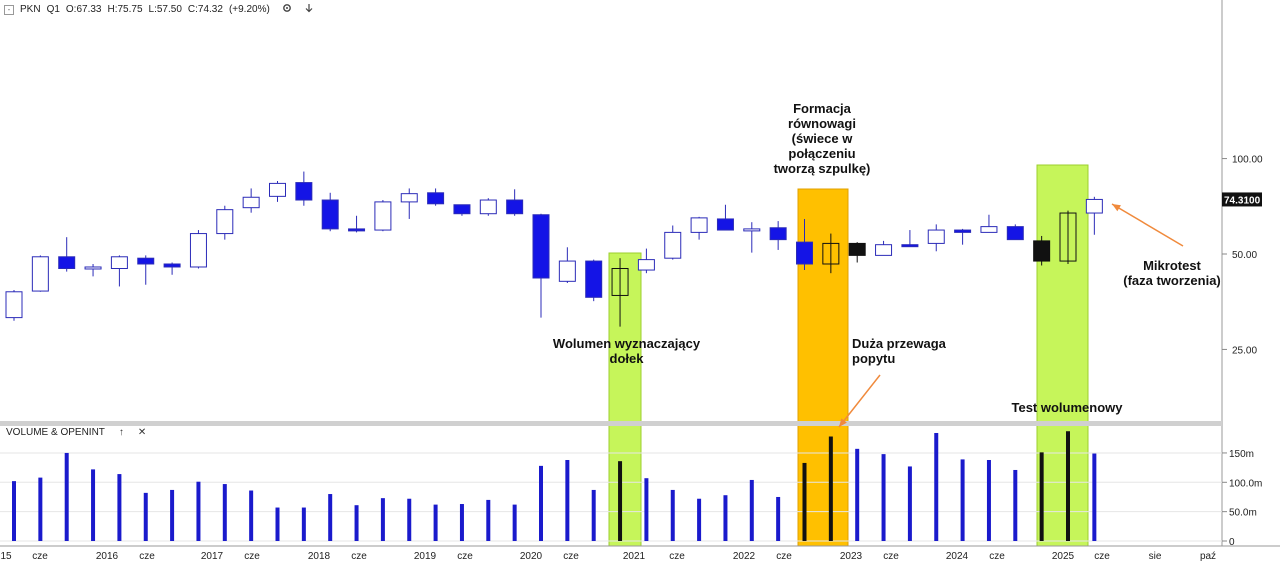 This screenshot has width=1280, height=566. I want to click on volume-panel-header: VOLUME & OPENINT ↑ ✕, so click(76, 432).